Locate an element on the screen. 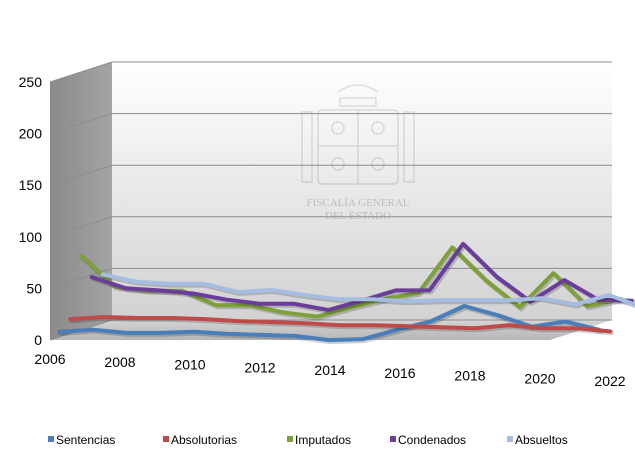 The image size is (635, 473). y-tick-label: 100 is located at coordinates (31, 237).